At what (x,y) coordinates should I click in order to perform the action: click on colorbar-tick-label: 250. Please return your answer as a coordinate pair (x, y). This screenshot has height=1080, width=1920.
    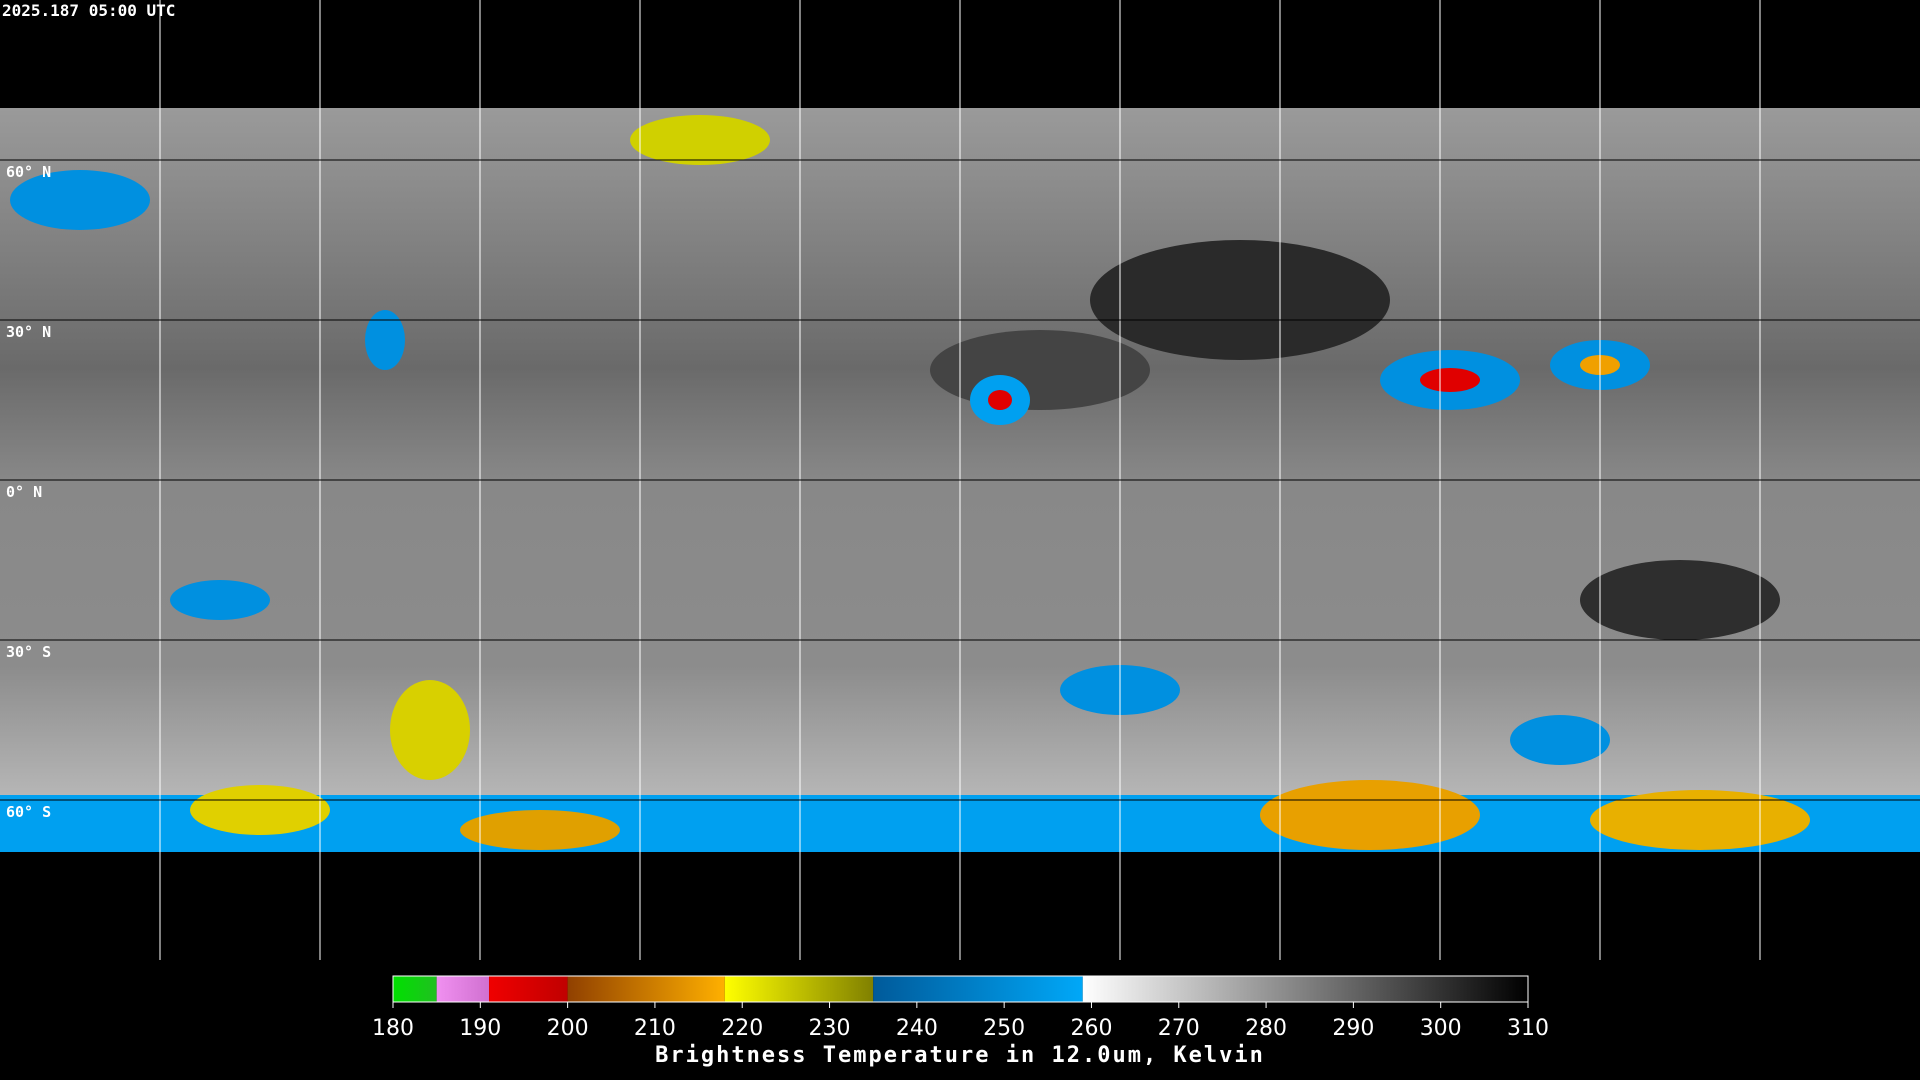
    Looking at the image, I should click on (1004, 1028).